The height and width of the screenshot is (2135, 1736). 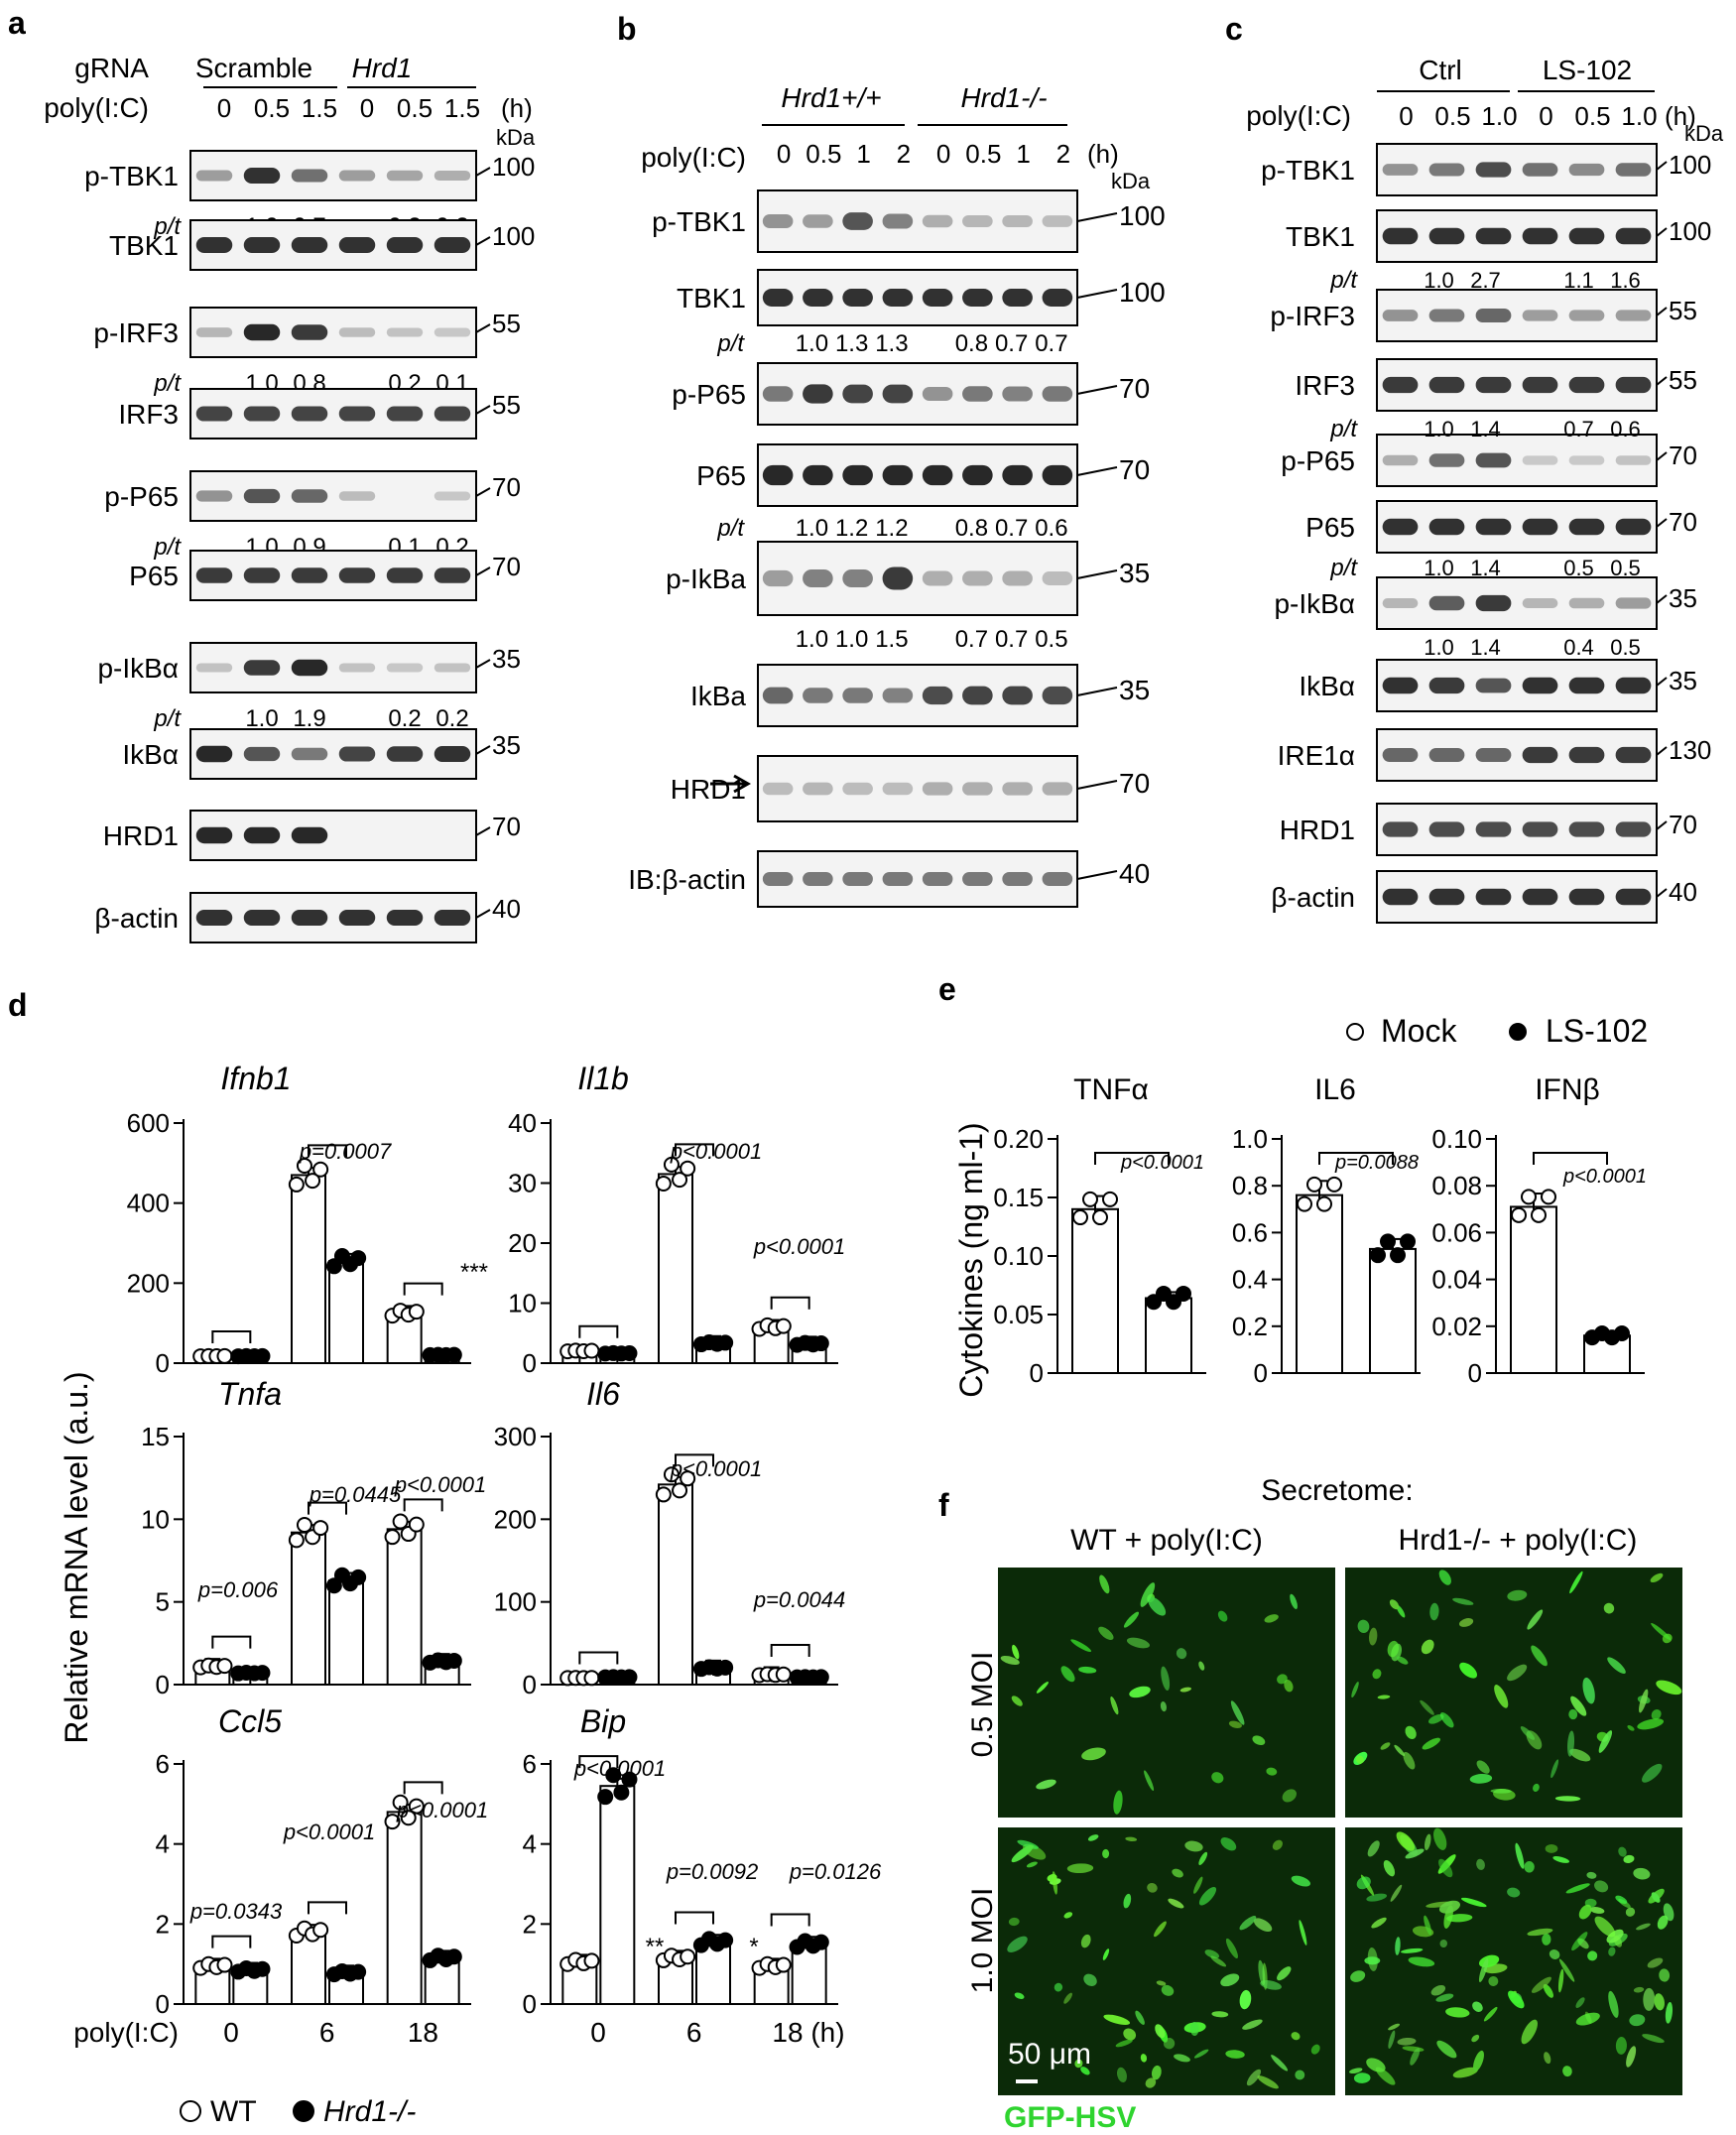 I want to click on c-IRE1α-band, so click(x=1446, y=755).